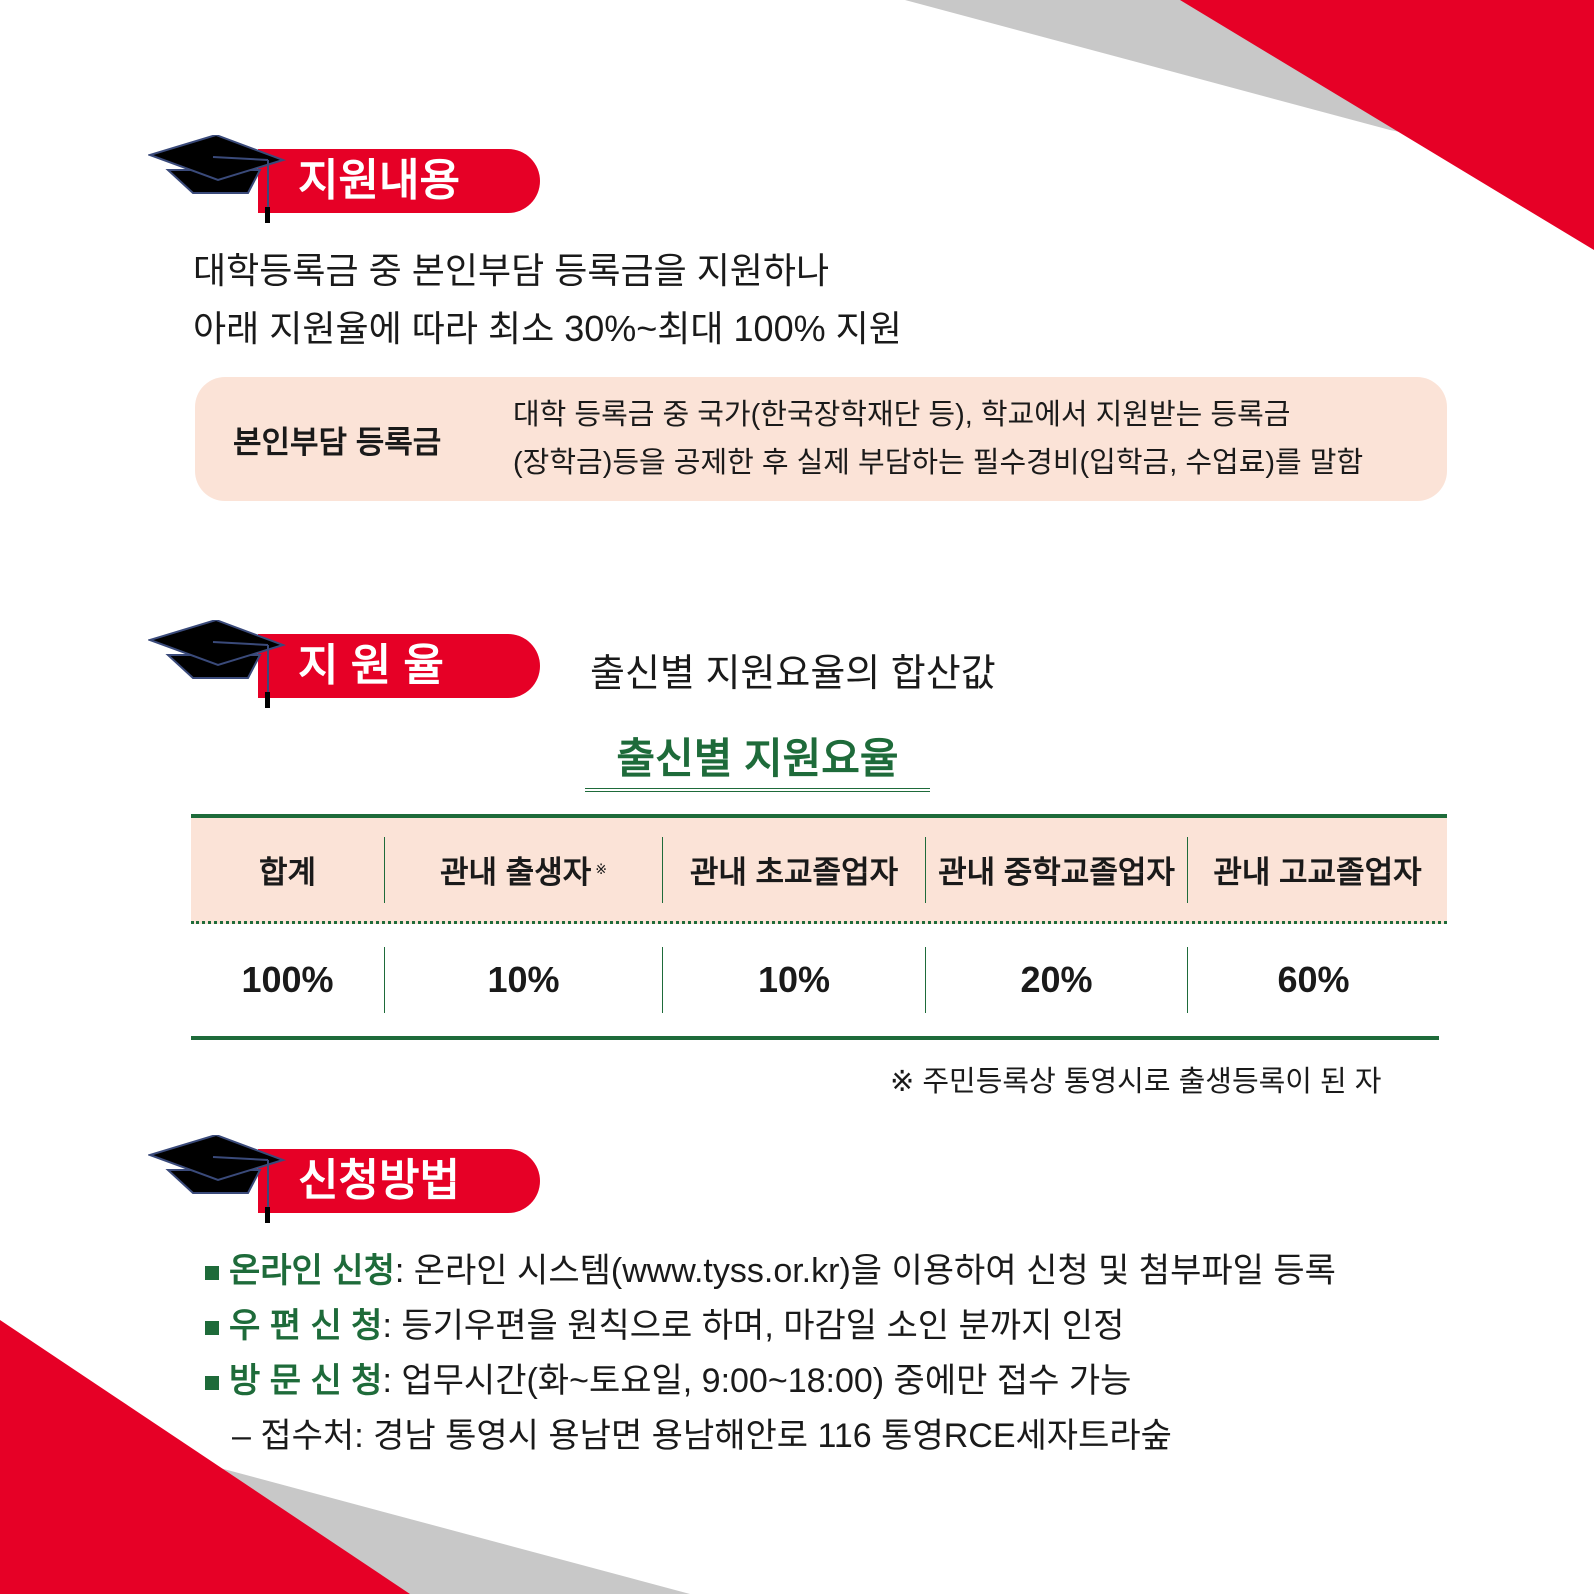 Image resolution: width=1594 pixels, height=1594 pixels. Describe the element at coordinates (547, 328) in the screenshot. I see `description-line: 아래 지원율에 따라 최소 30%~최대 100% 지원` at that location.